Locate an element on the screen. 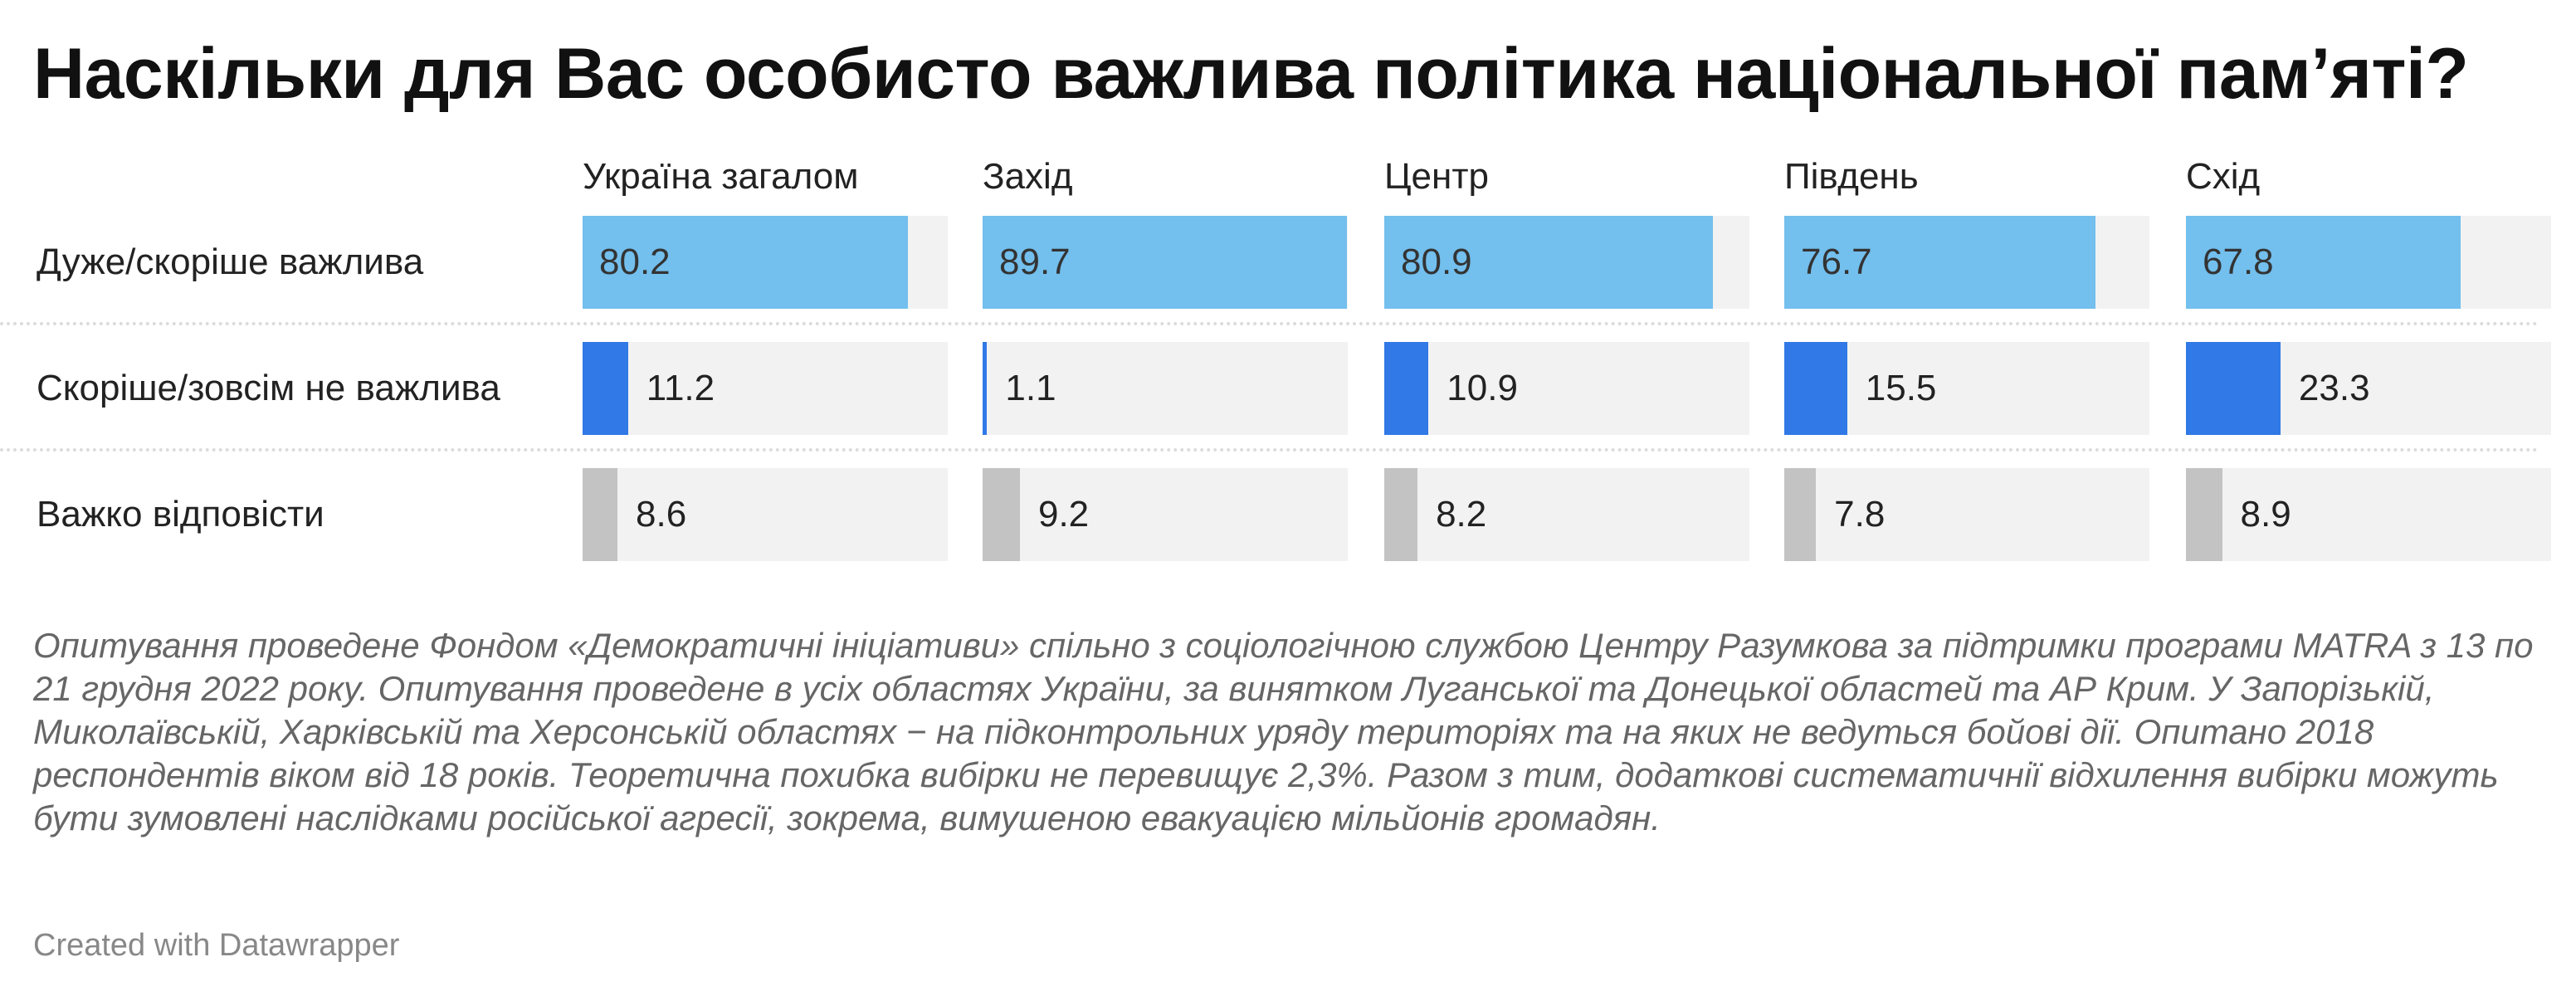  value-label: 1.1 is located at coordinates (1030, 388).